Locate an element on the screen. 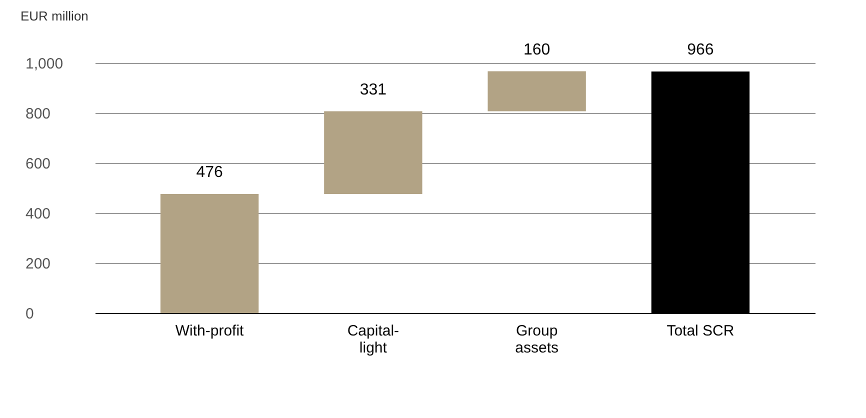 Image resolution: width=866 pixels, height=418 pixels. x-tick-label: Capital-light is located at coordinates (373, 339).